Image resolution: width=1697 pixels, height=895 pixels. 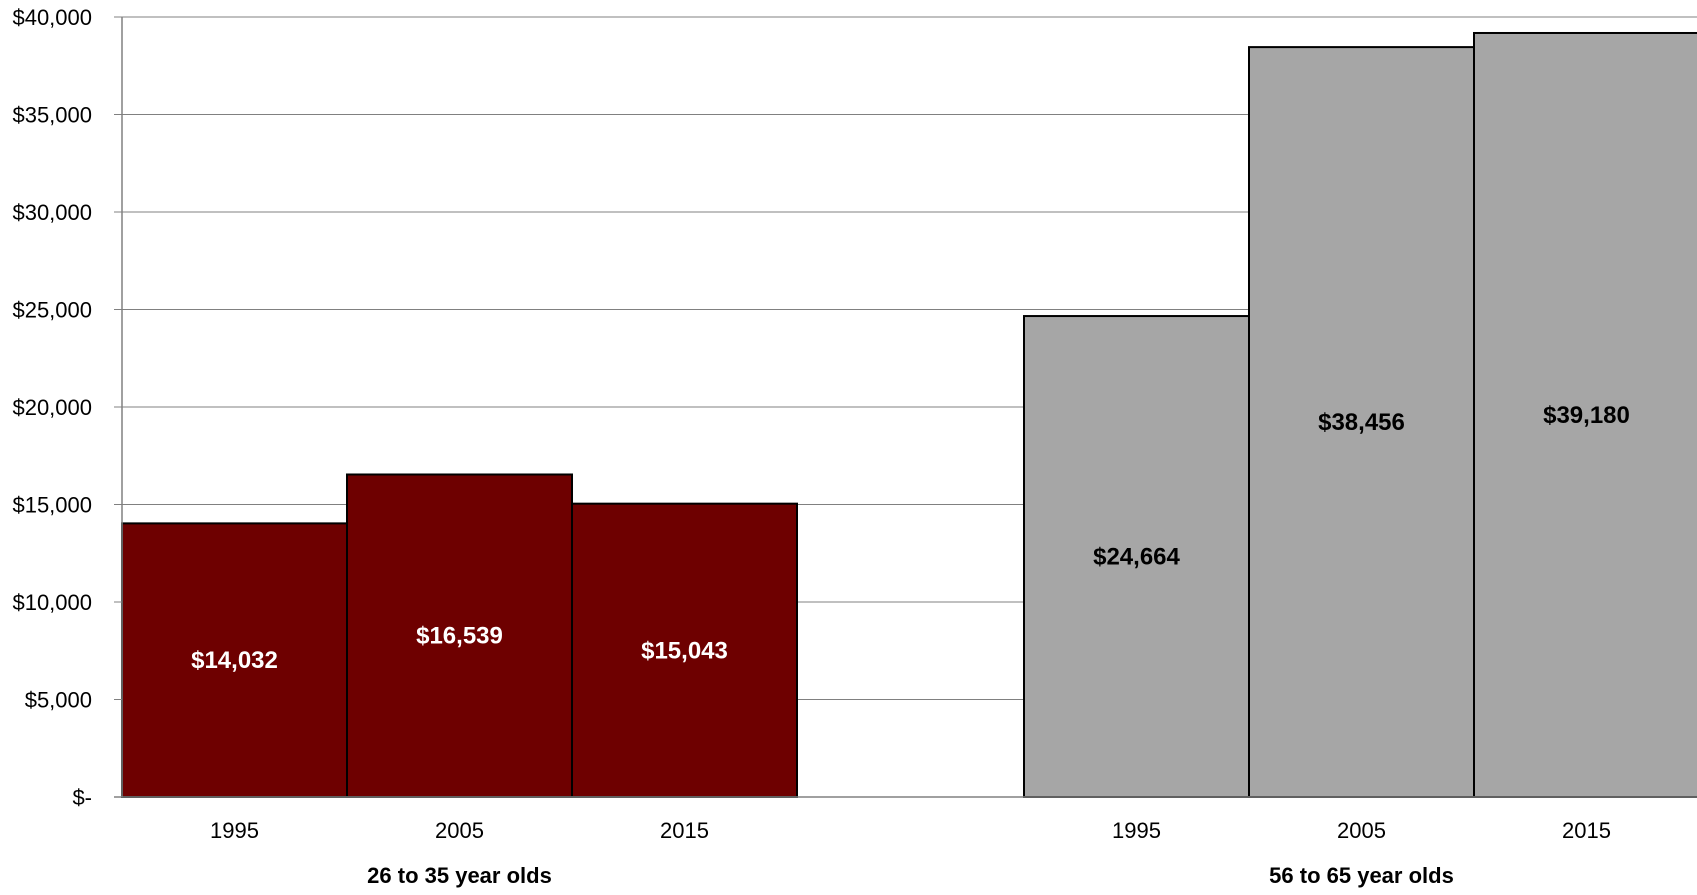 What do you see at coordinates (52, 17) in the screenshot?
I see `y-tick-label: $40,000` at bounding box center [52, 17].